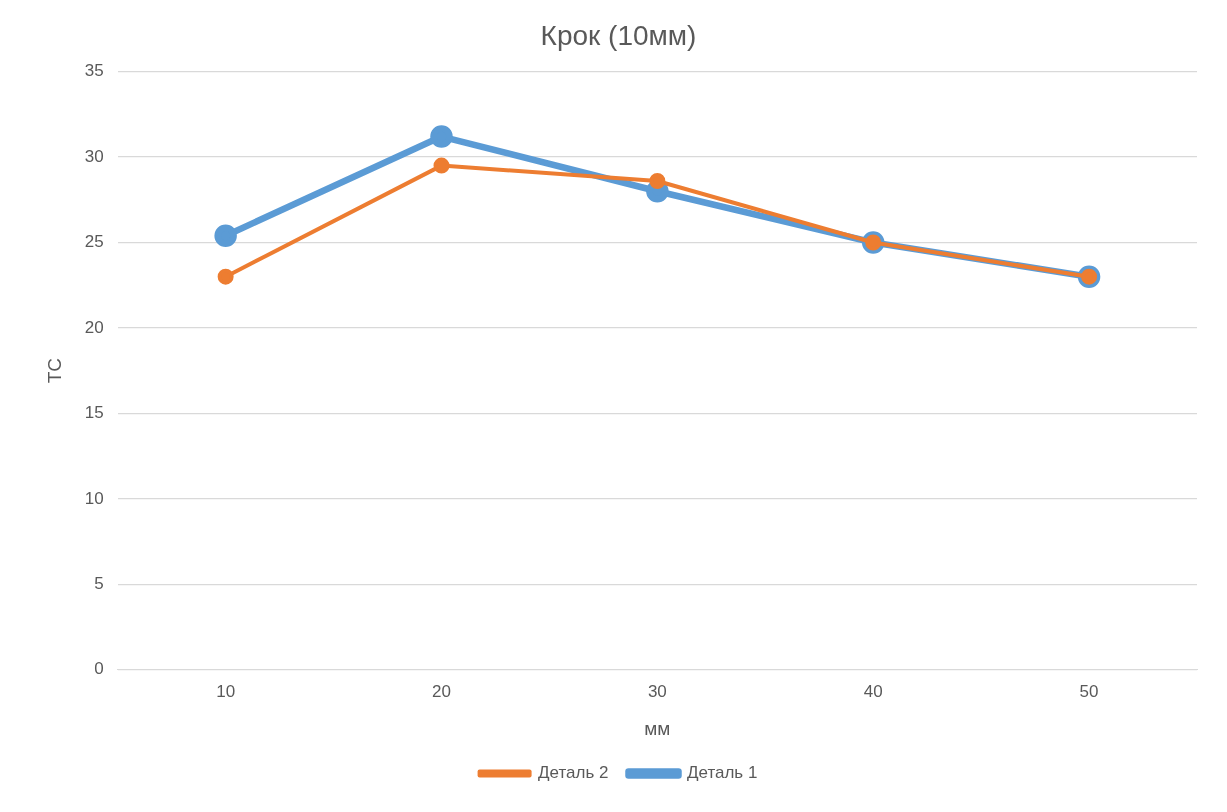 This screenshot has height=812, width=1227. What do you see at coordinates (618, 35) in the screenshot?
I see `chart-title: Крок (10мм)` at bounding box center [618, 35].